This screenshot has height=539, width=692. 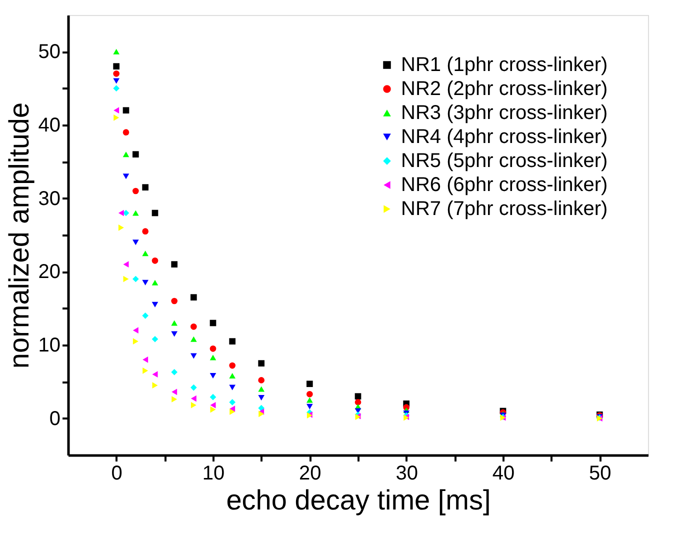 I want to click on legend-label: NR3 (3phr cross-linker), so click(x=504, y=113).